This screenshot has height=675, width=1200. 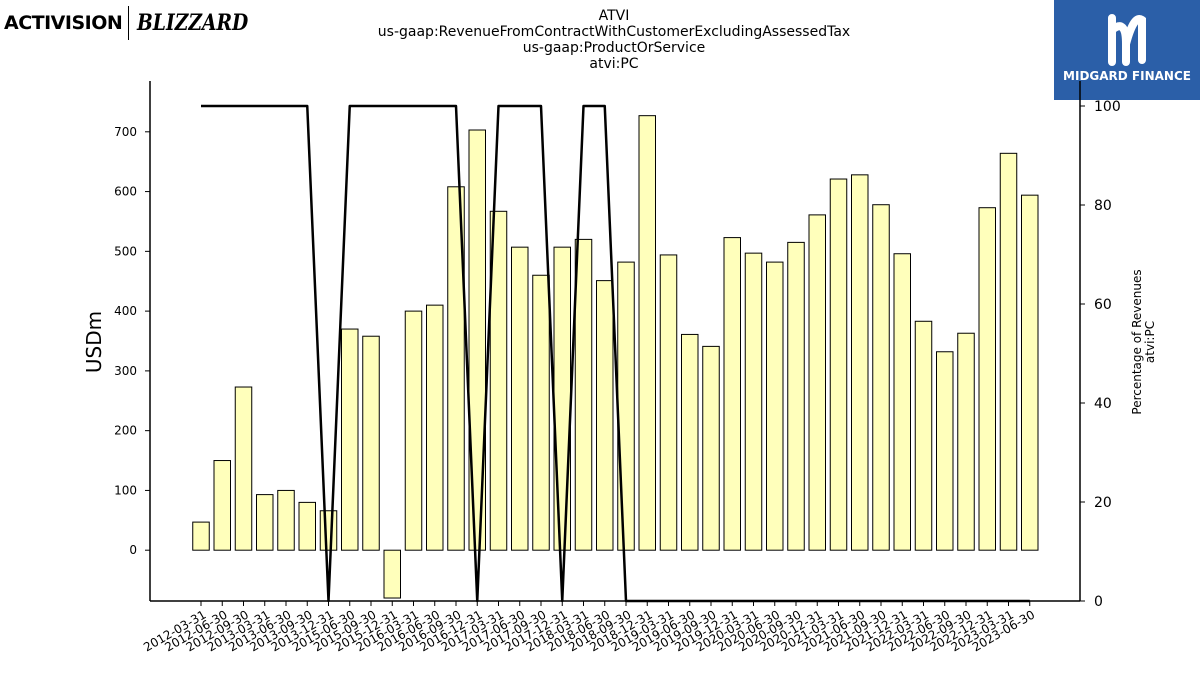 What do you see at coordinates (63, 23) in the screenshot?
I see `activision-wordmark: ACTIVISION` at bounding box center [63, 23].